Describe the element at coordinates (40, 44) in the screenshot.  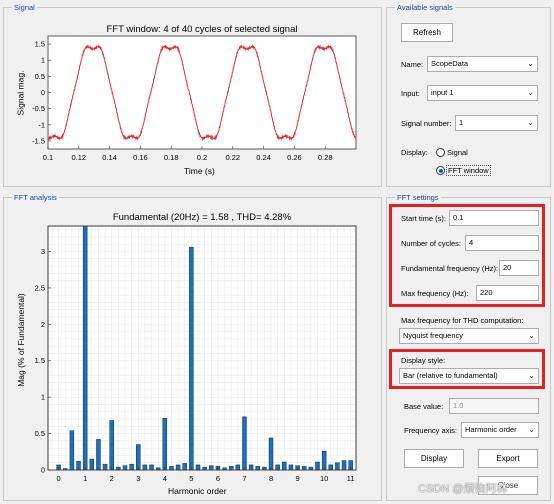
I see `signal-y-tick-label: 1.5` at that location.